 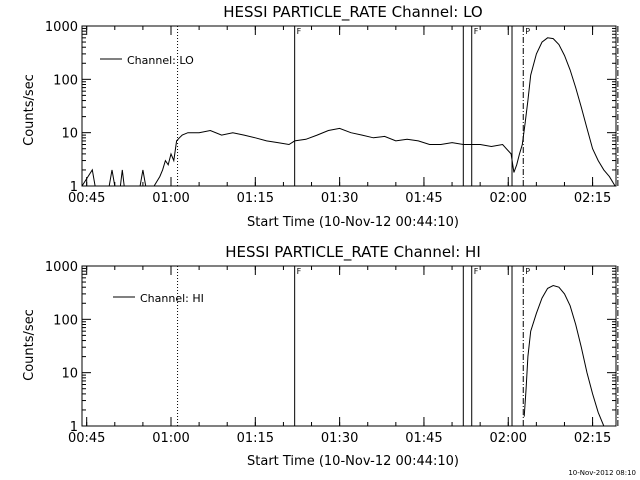 What do you see at coordinates (255, 198) in the screenshot?
I see `panel-lo-xtick-label: 01:15` at bounding box center [255, 198].